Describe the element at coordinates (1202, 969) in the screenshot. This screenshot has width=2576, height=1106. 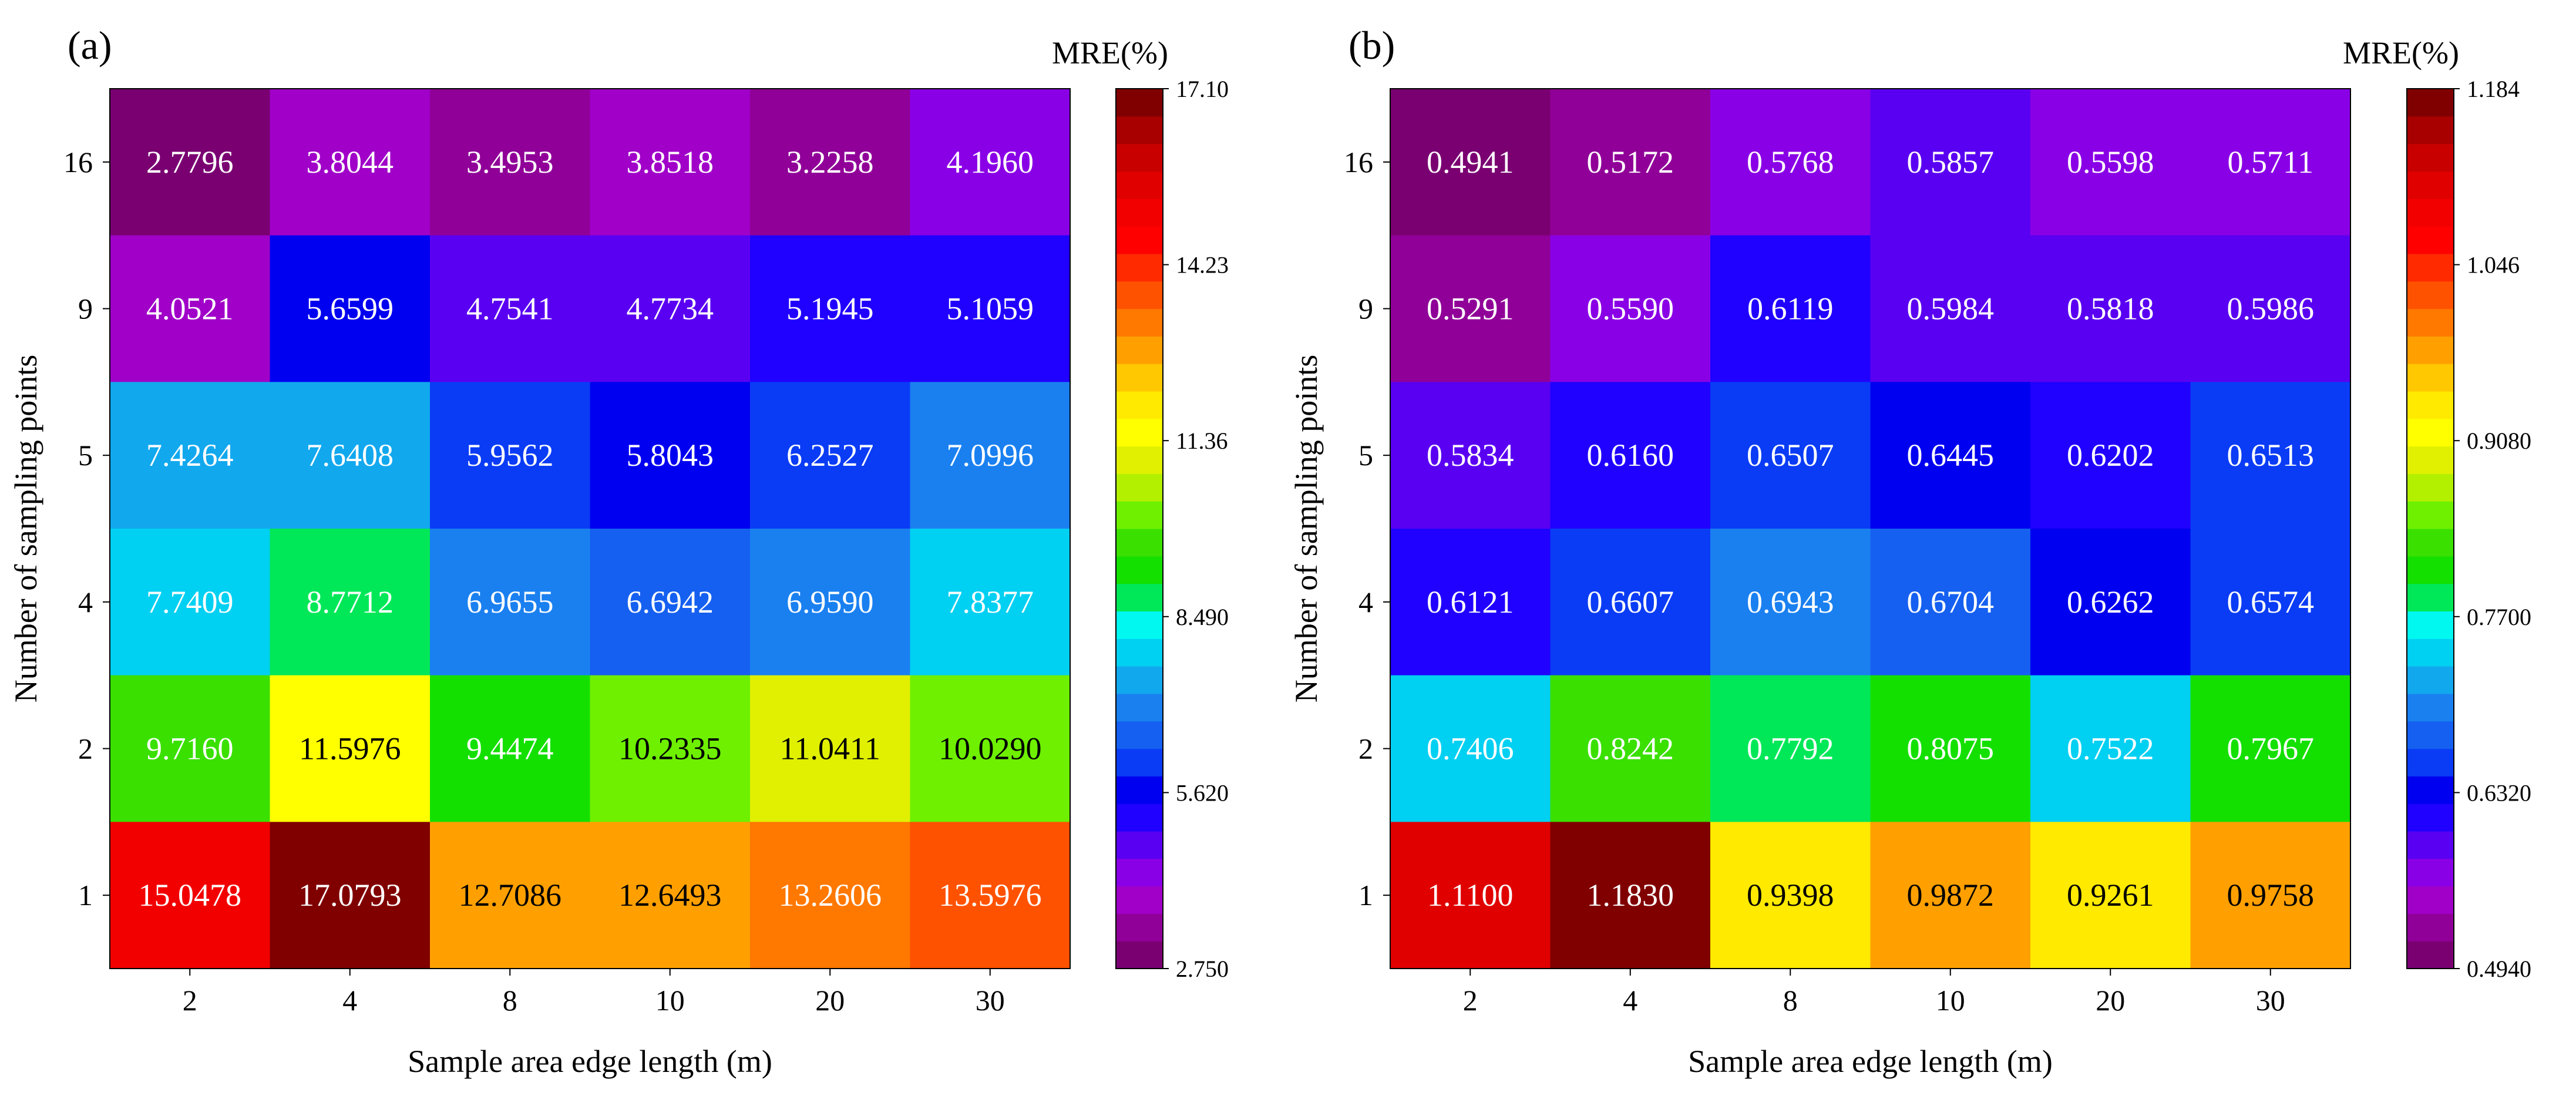
I see `colorbar-tick-label: 2.750` at that location.